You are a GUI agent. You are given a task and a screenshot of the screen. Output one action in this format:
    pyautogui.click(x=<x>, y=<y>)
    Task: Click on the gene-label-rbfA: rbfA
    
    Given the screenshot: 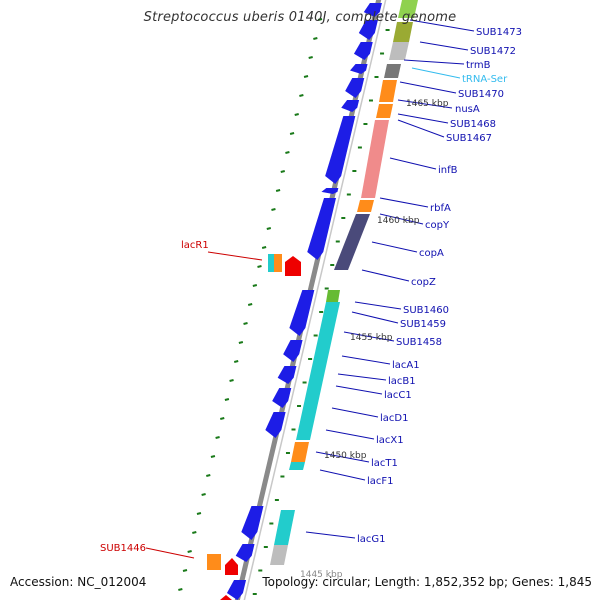 What is the action you would take?
    pyautogui.click(x=440, y=208)
    